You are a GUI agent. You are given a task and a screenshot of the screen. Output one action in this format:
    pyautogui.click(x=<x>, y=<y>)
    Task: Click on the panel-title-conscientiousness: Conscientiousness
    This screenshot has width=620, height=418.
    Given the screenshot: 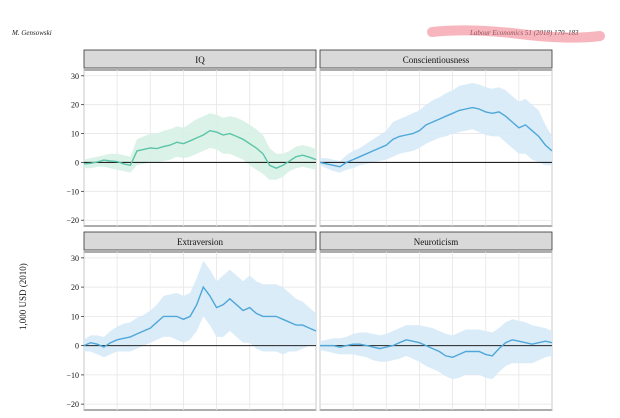 What is the action you would take?
    pyautogui.click(x=436, y=60)
    